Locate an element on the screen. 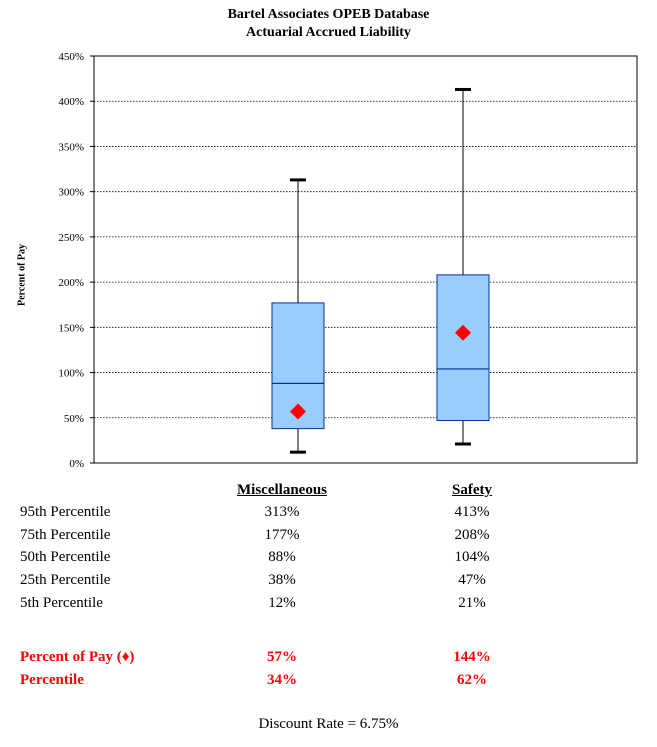  y-tick-label: 150% is located at coordinates (71, 328).